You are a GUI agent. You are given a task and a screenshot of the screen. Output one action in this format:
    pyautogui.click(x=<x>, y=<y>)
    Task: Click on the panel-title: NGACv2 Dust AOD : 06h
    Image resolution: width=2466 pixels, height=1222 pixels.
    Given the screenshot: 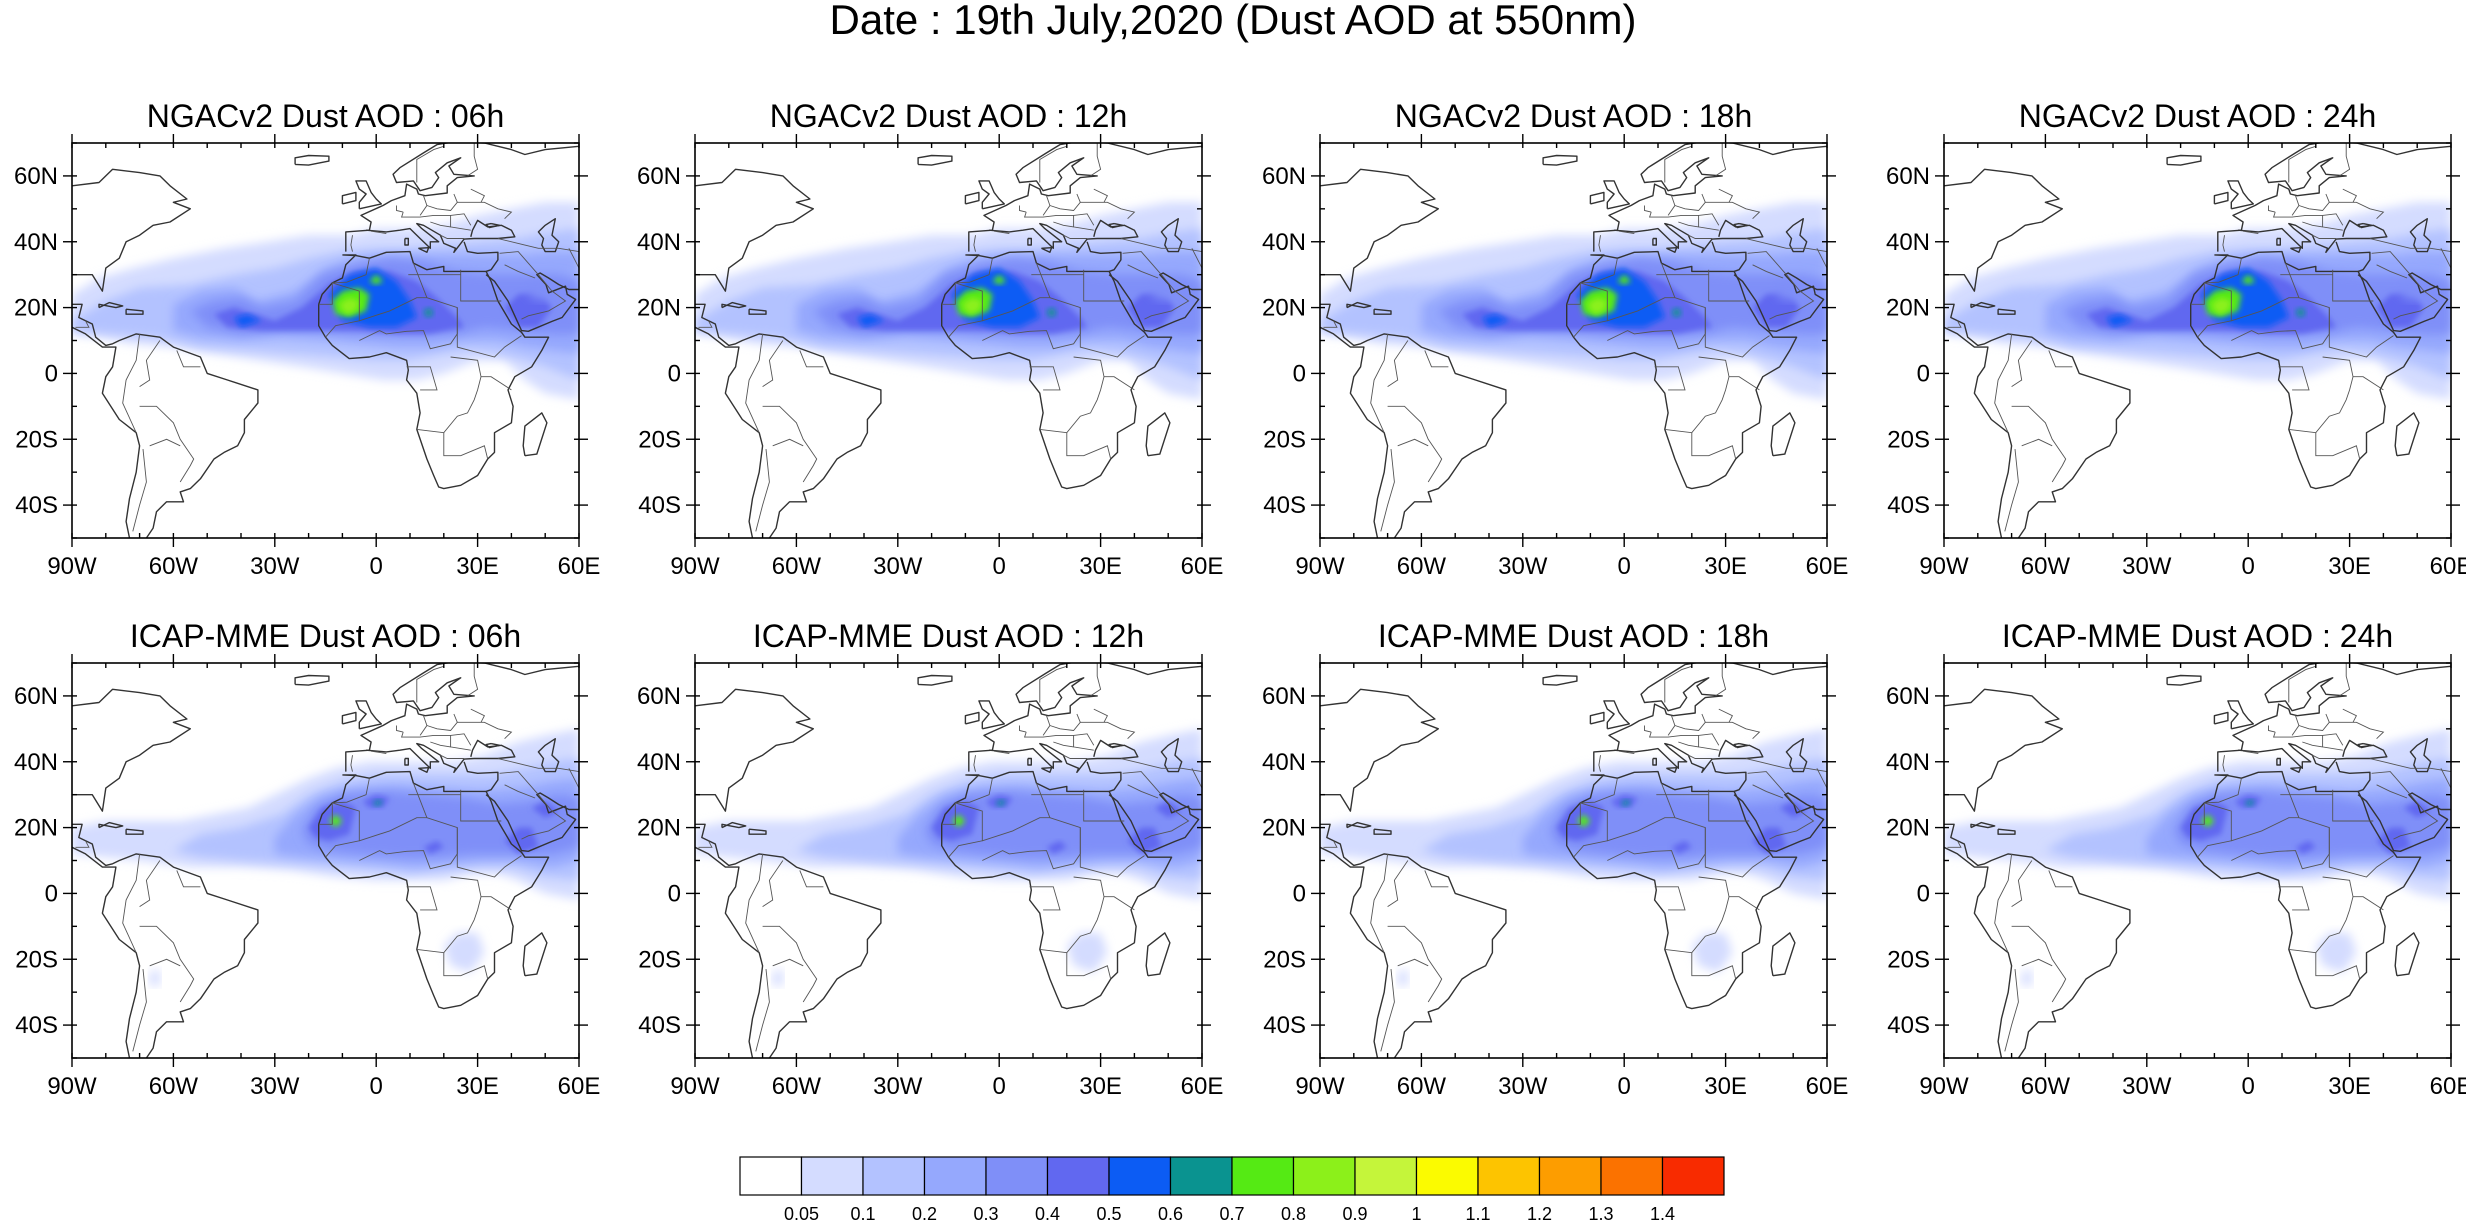 What is the action you would take?
    pyautogui.click(x=325, y=116)
    